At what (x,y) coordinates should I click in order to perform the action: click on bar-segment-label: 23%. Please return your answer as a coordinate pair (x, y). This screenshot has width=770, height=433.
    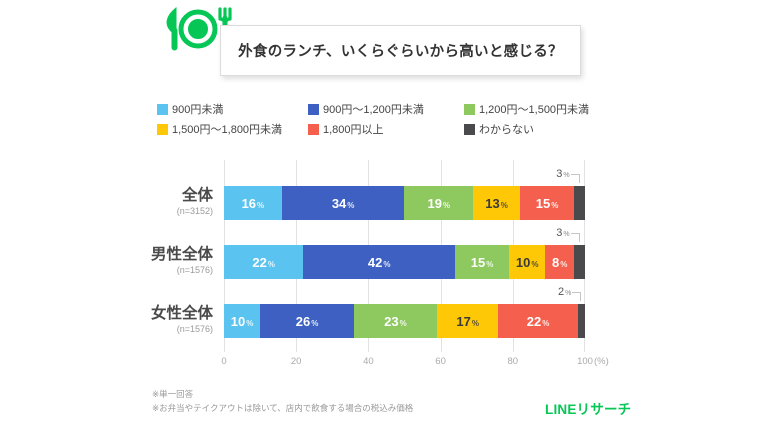
    Looking at the image, I should click on (395, 321).